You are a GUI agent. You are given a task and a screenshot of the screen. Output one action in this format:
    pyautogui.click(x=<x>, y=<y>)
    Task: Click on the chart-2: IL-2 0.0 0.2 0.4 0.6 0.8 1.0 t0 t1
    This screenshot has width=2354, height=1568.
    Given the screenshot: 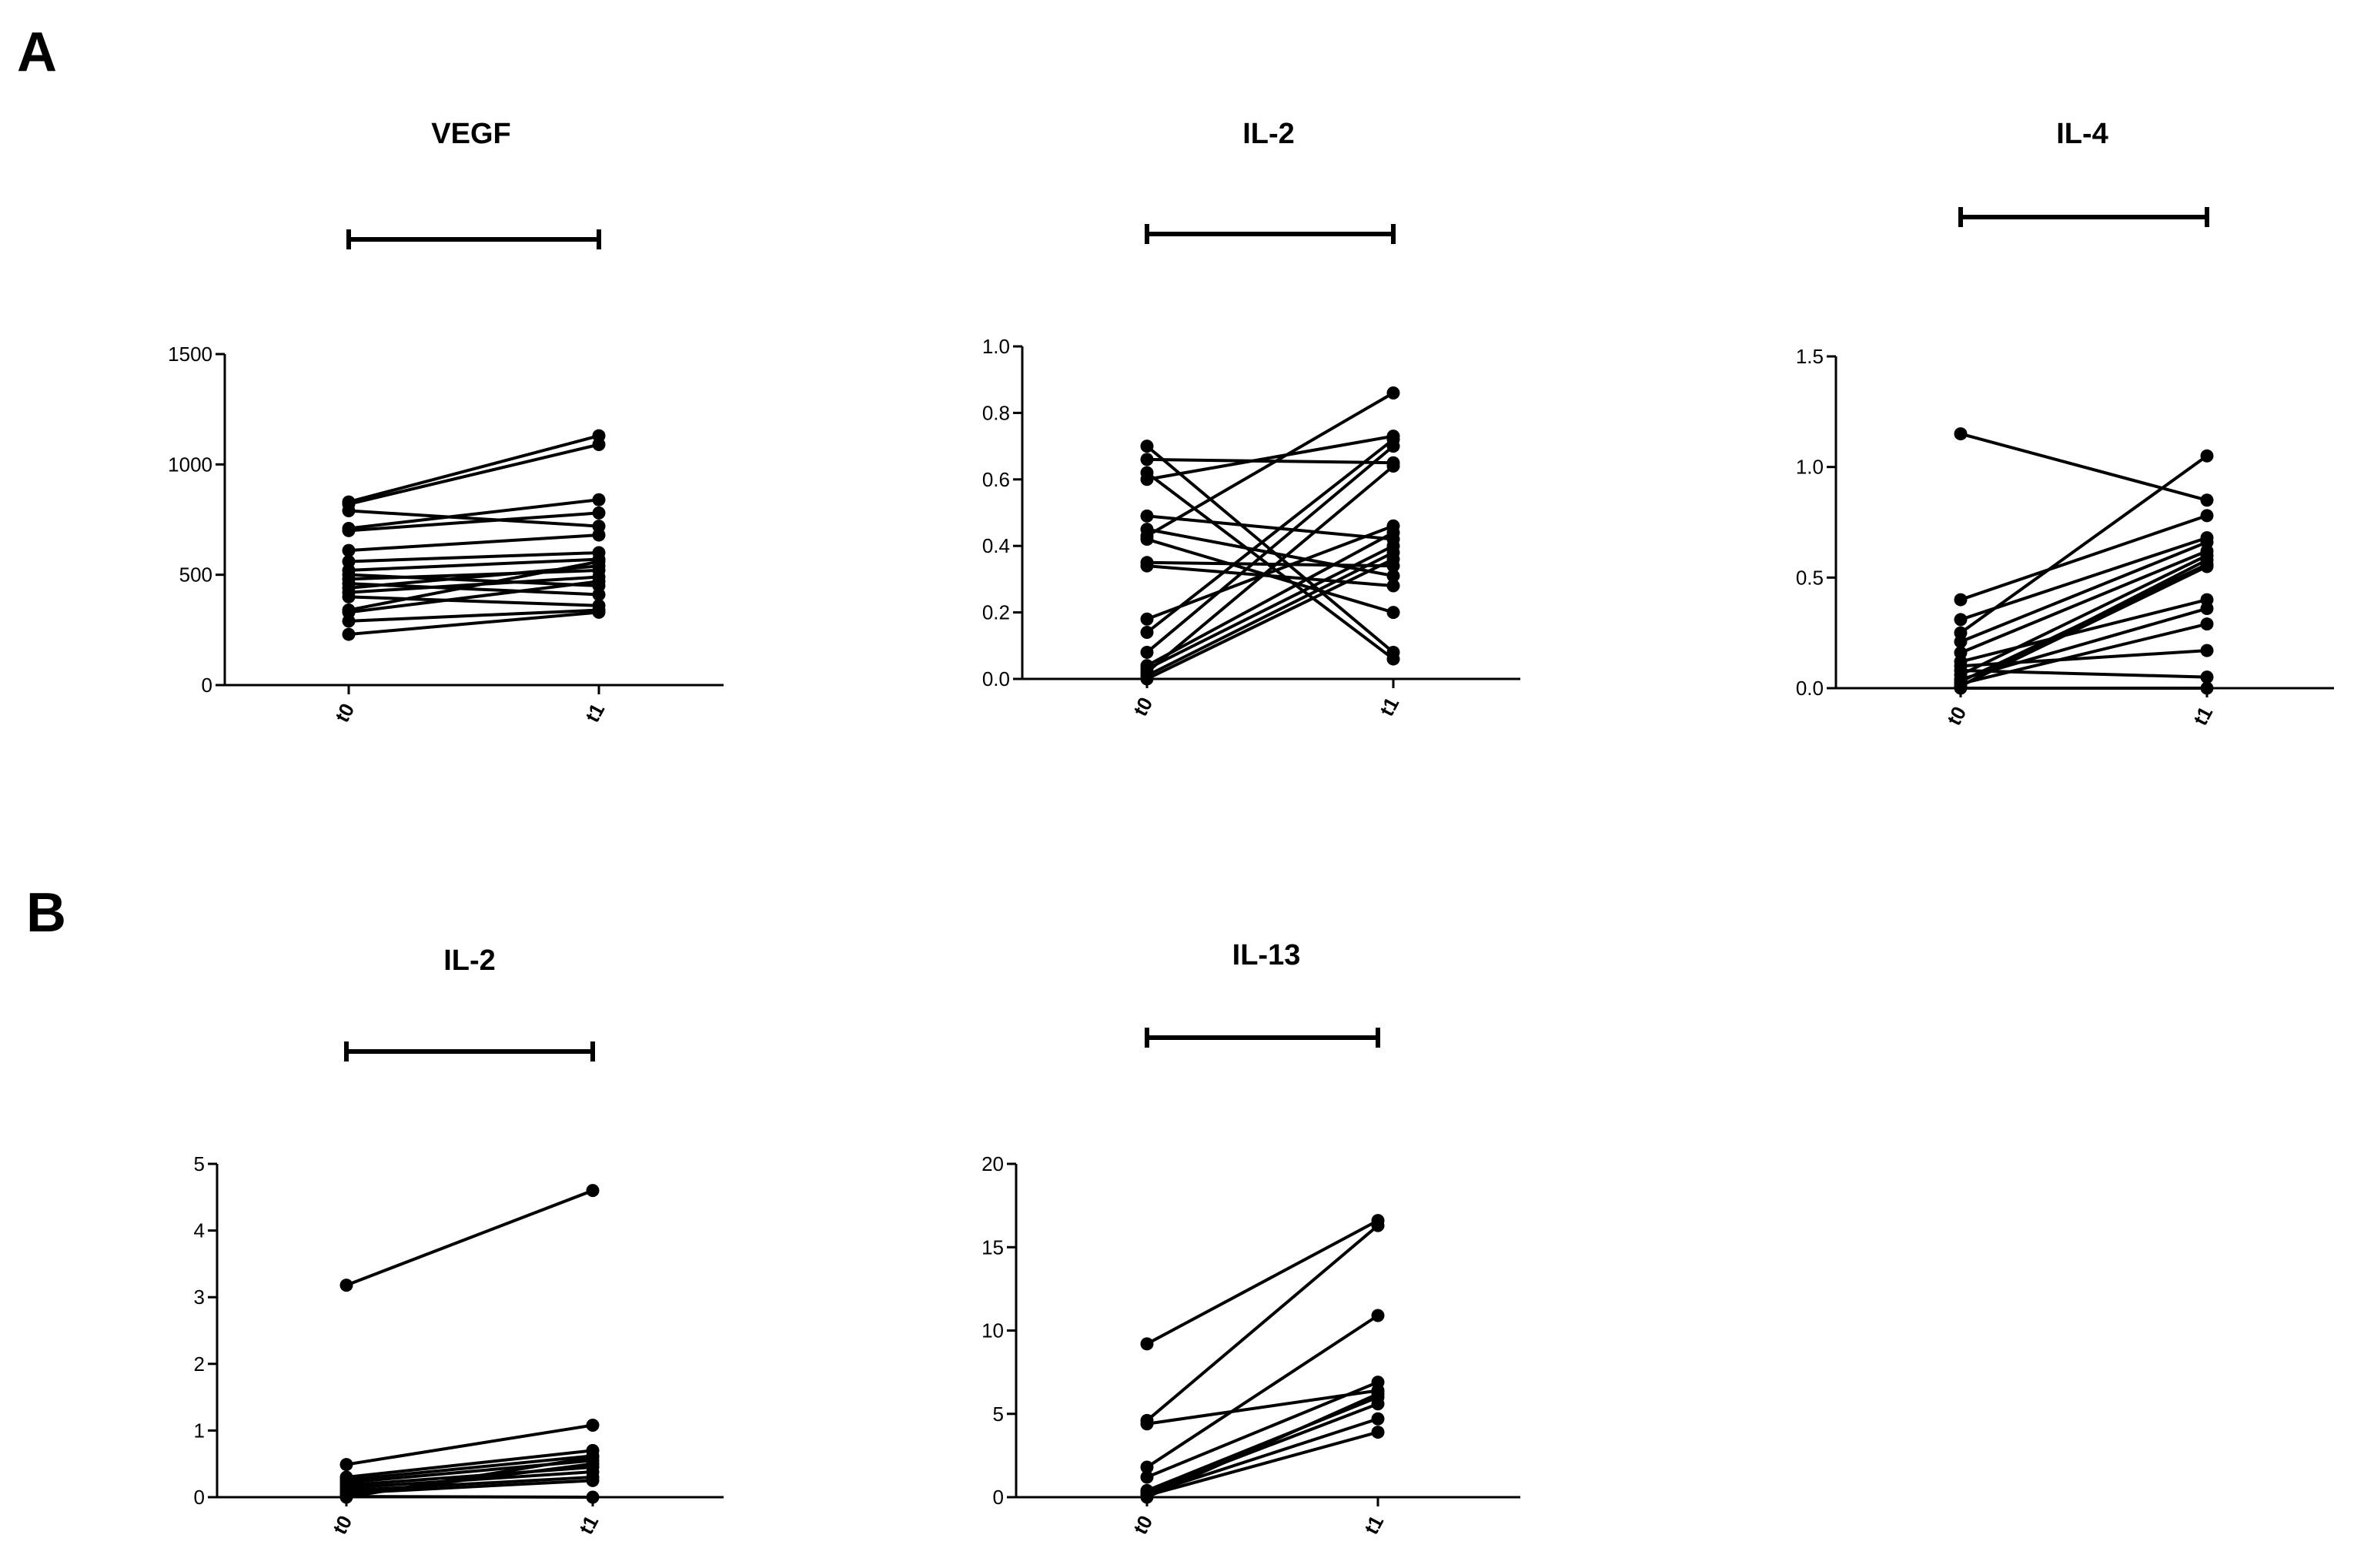 What is the action you would take?
    pyautogui.click(x=1251, y=419)
    